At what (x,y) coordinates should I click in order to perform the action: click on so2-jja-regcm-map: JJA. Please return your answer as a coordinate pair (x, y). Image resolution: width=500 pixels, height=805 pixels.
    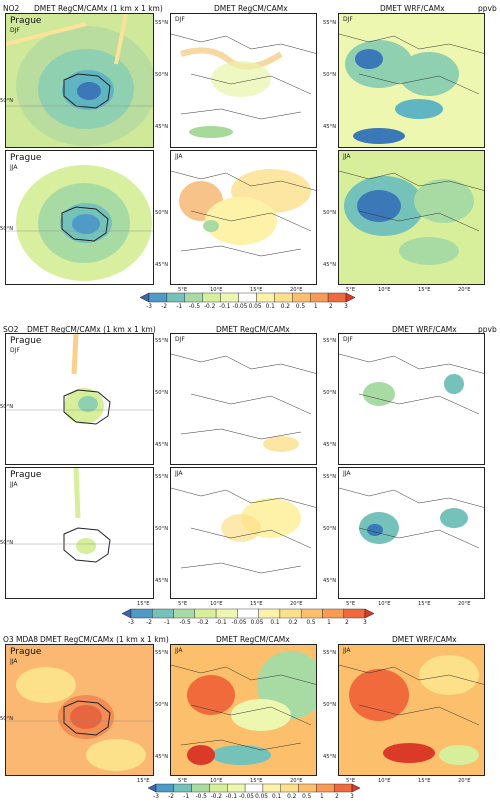
    Looking at the image, I should click on (243, 533).